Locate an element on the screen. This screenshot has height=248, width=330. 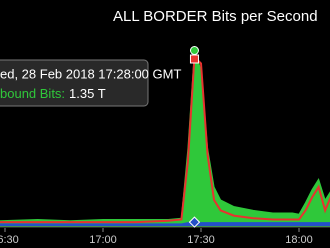
x-tick-label: 17:30 is located at coordinates (201, 240).